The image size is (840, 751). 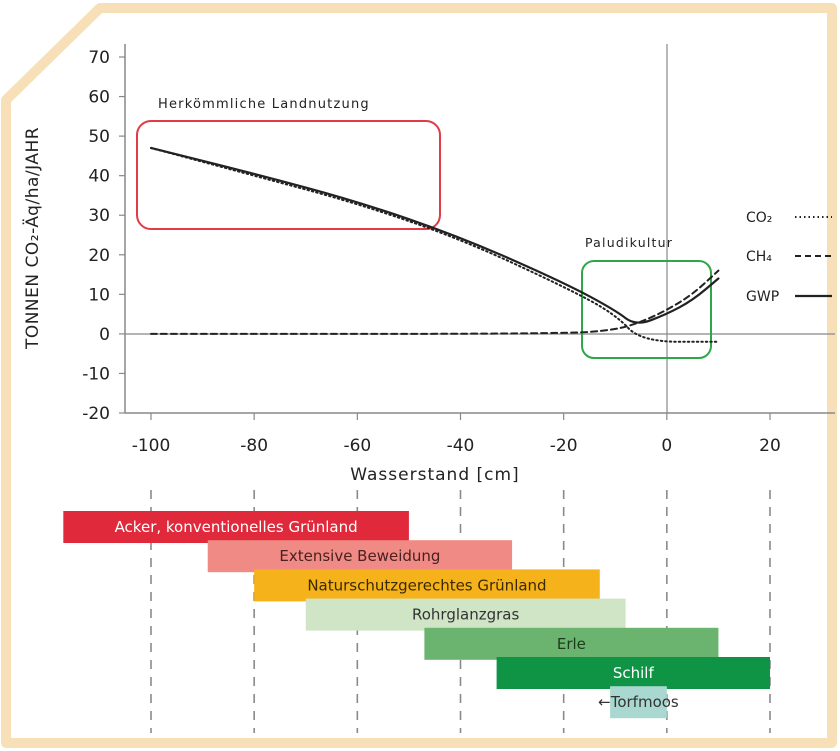 What do you see at coordinates (759, 218) in the screenshot?
I see `legend-label: CO₂` at bounding box center [759, 218].